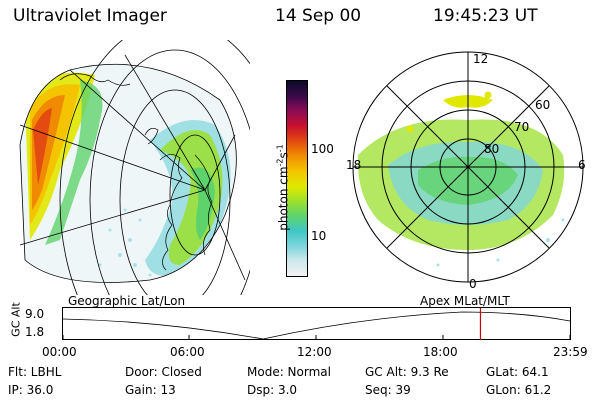  Describe the element at coordinates (16, 319) in the screenshot. I see `timeline-y-axis-label: GC Alt` at that location.